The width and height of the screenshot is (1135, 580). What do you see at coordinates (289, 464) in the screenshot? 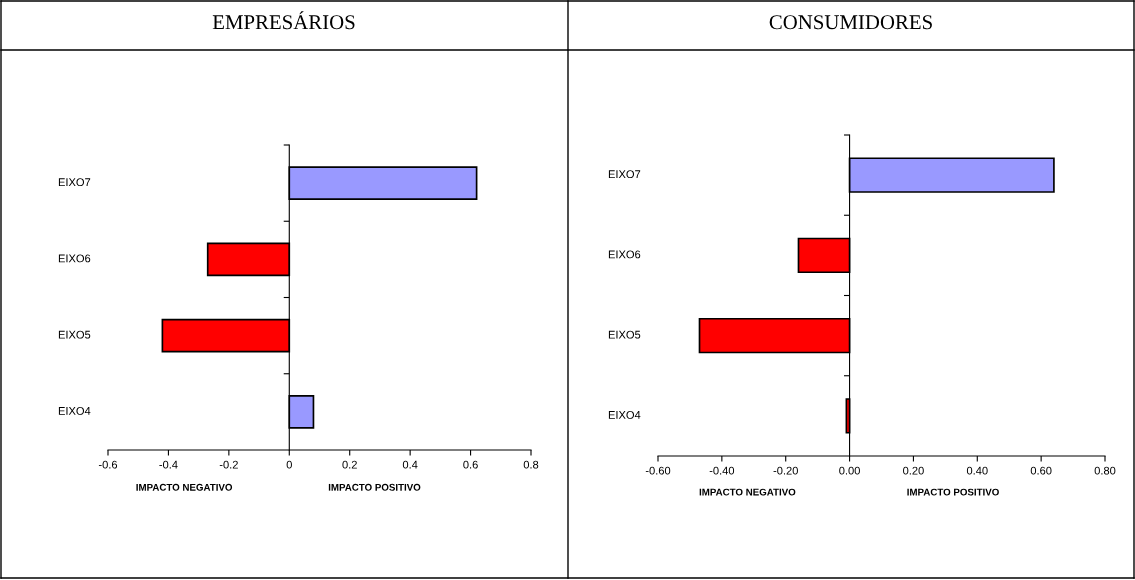
I see `x-tick-label: 0` at bounding box center [289, 464].